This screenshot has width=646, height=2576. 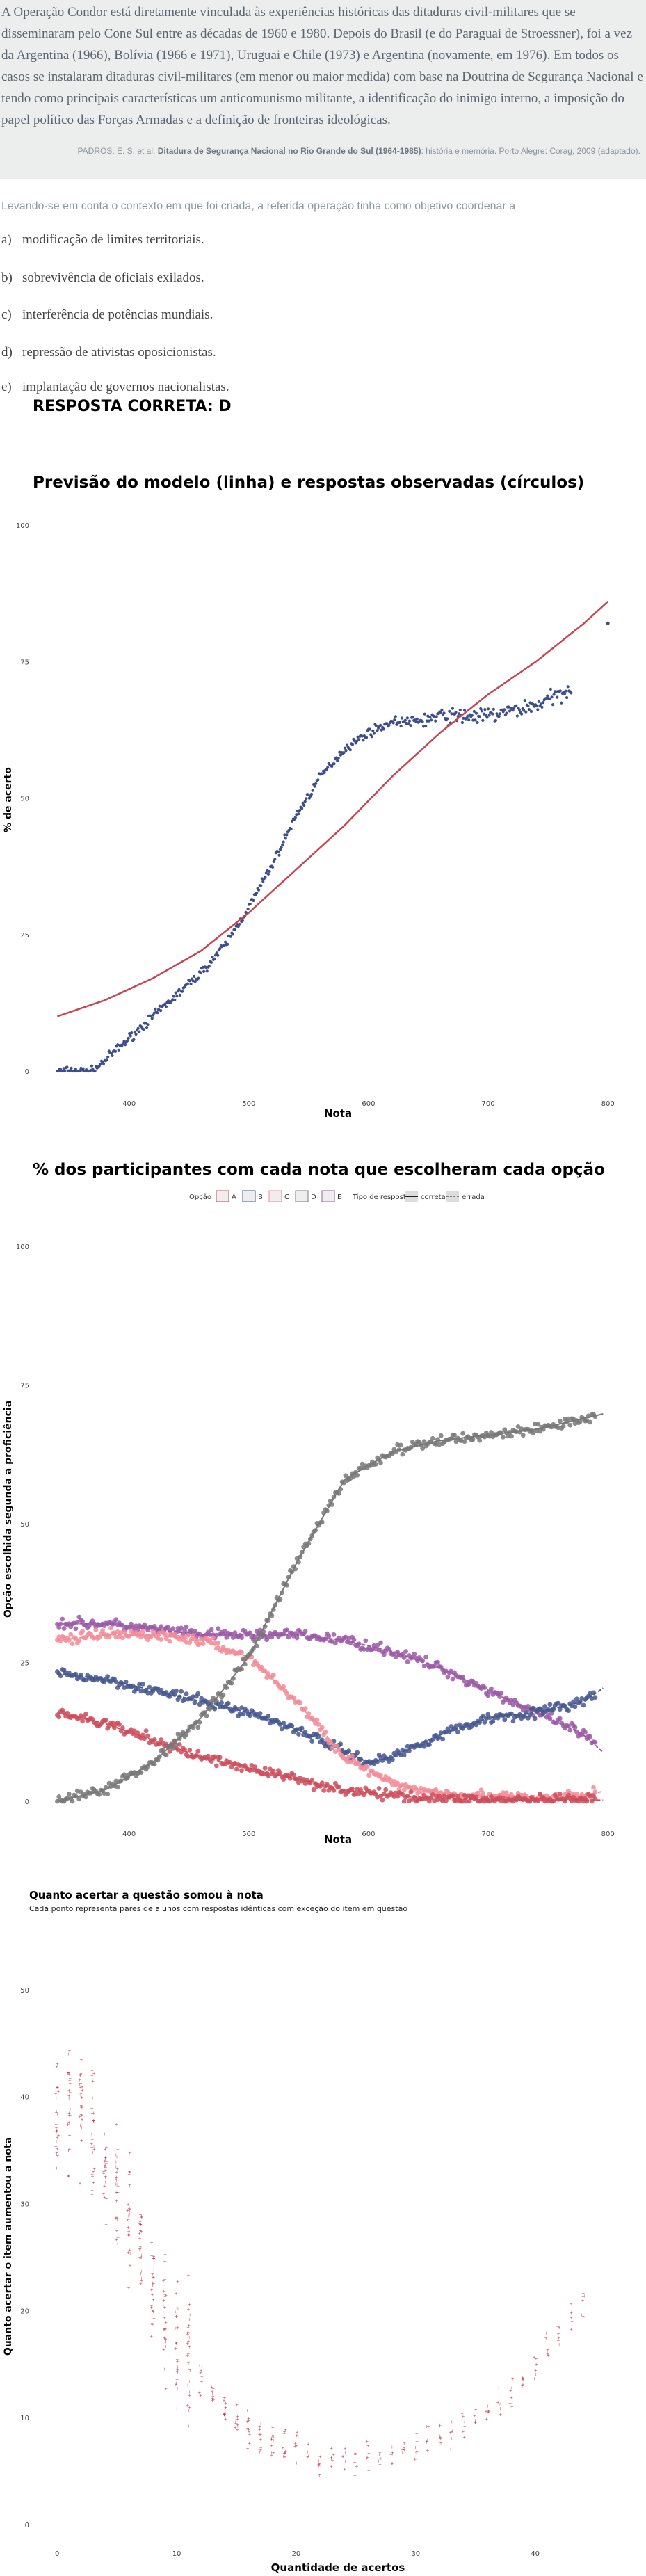 I want to click on chart3-x-axis-label: Quantidade de acertos, so click(x=338, y=2567).